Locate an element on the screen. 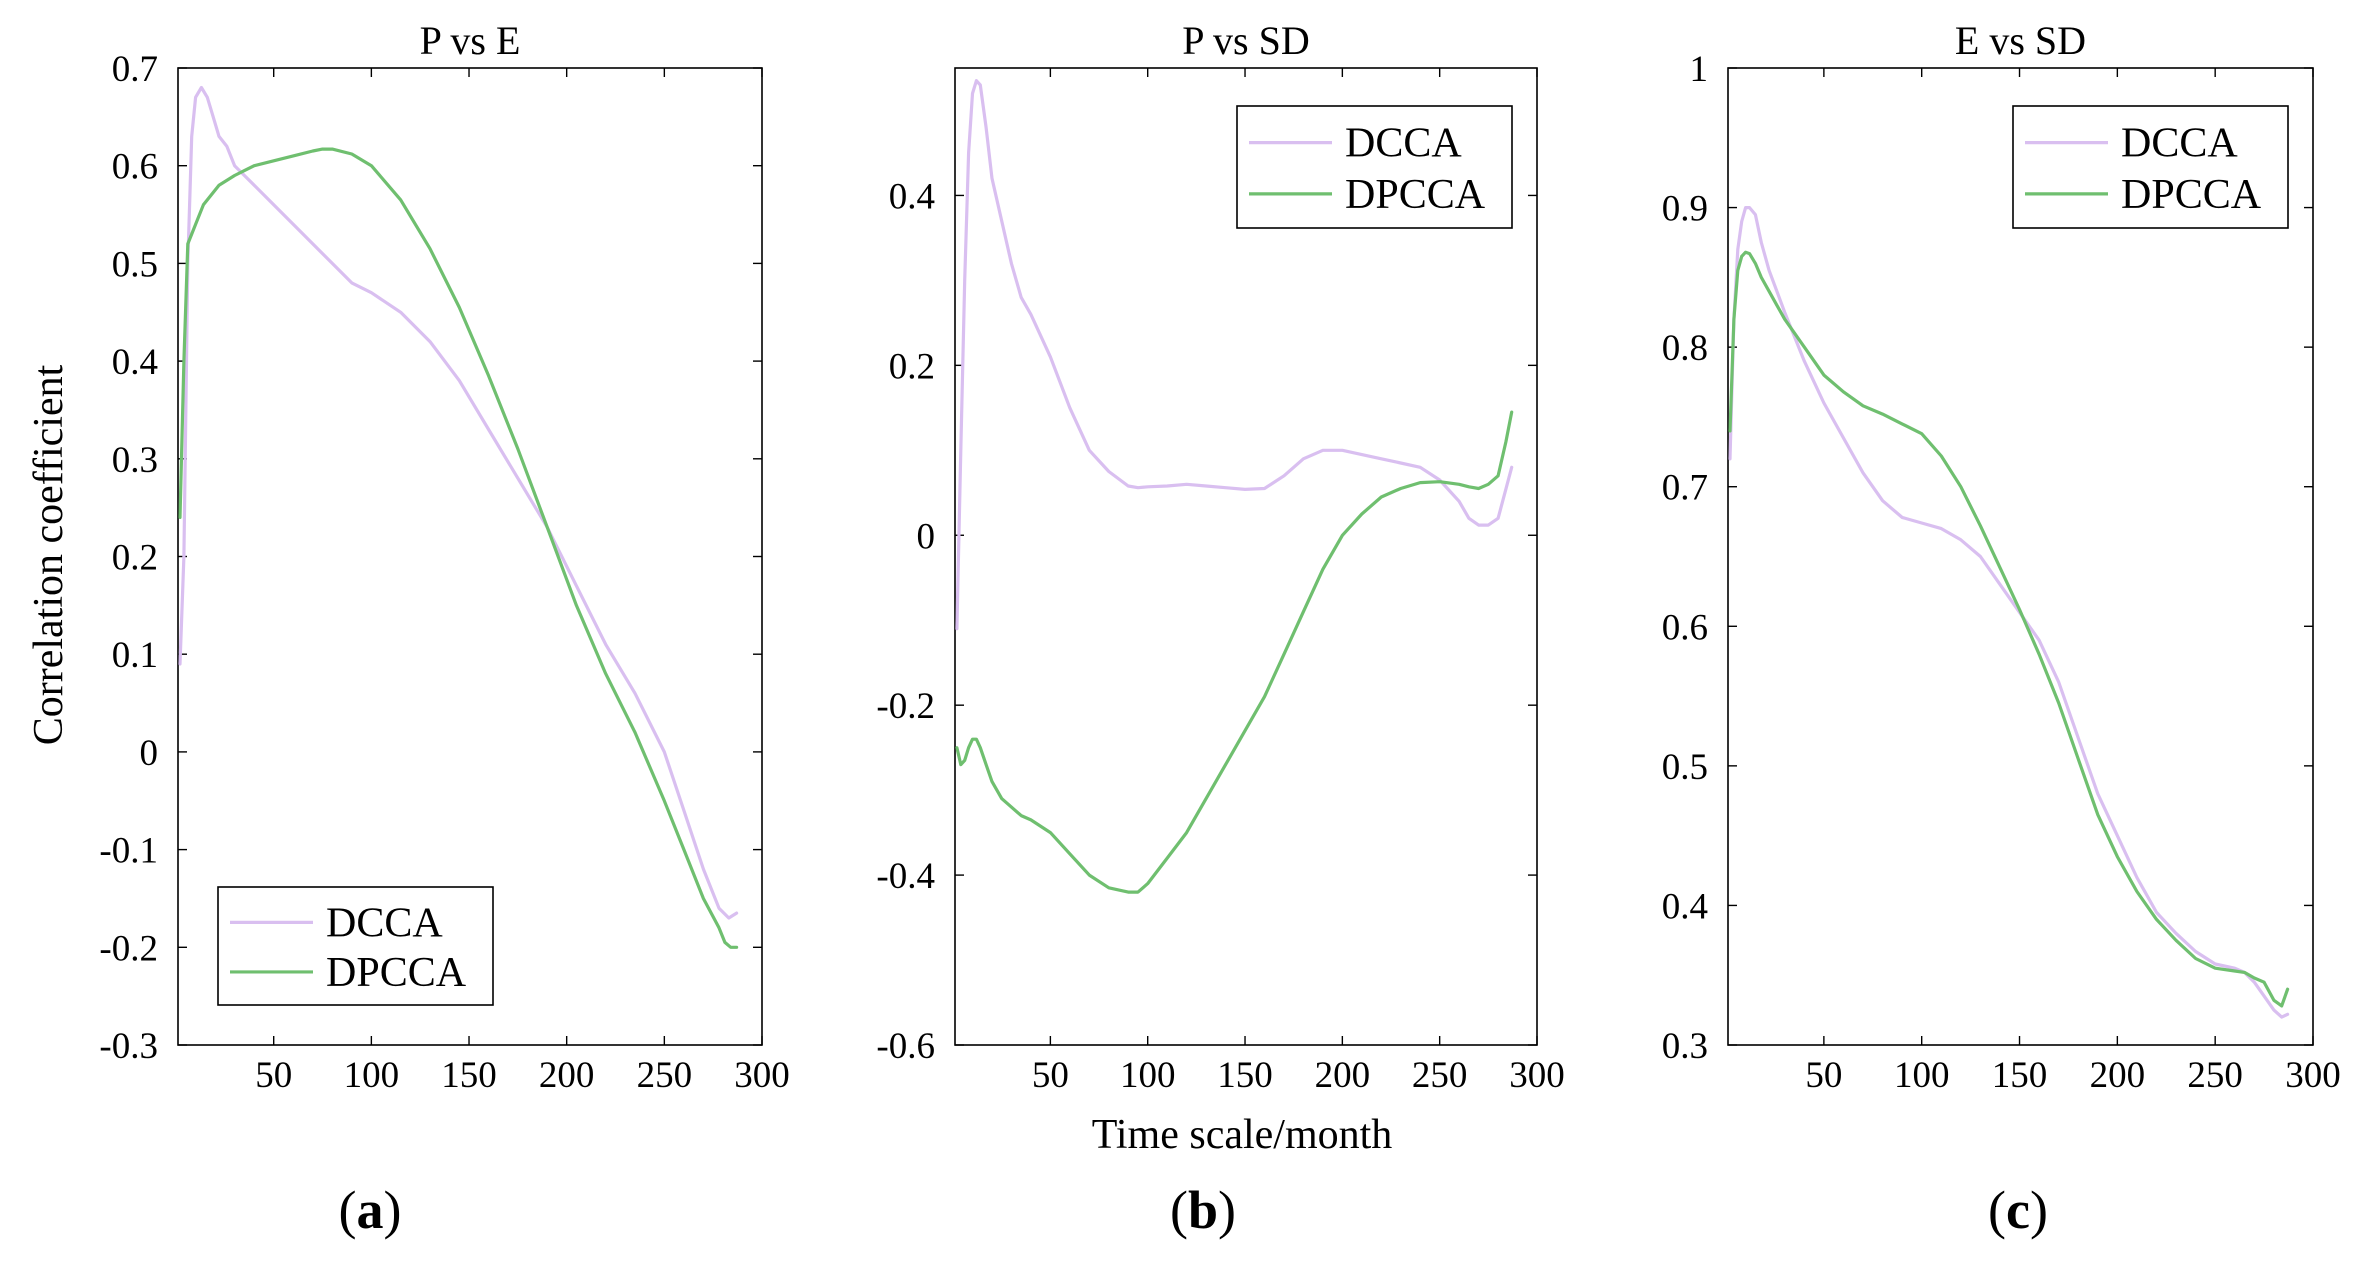  panel-letter: (b) is located at coordinates (1203, 1210).